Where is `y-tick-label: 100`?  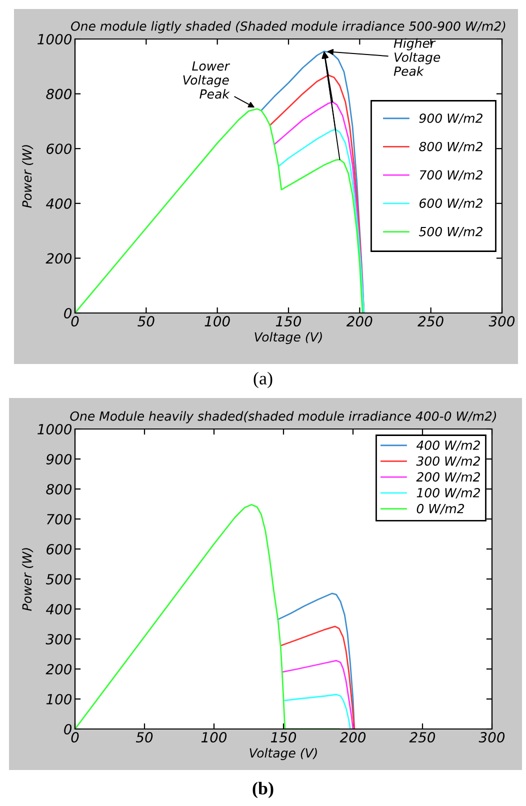 y-tick-label: 100 is located at coordinates (59, 699).